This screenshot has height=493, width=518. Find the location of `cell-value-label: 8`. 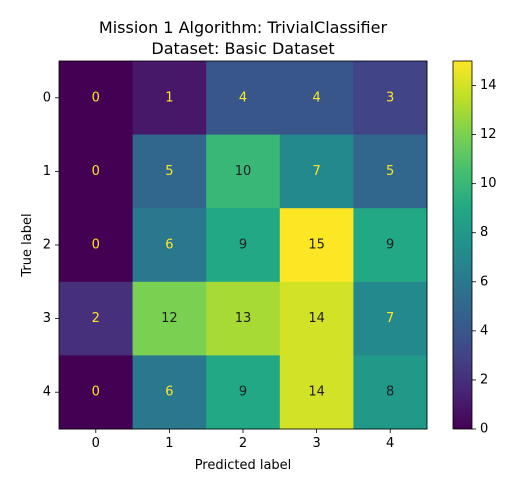

cell-value-label: 8 is located at coordinates (390, 392).